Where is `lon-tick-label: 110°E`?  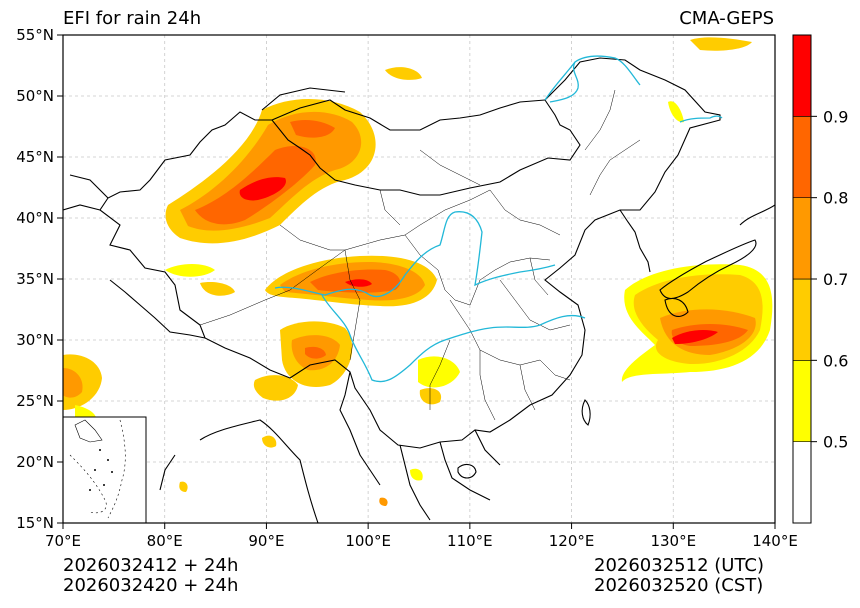
lon-tick-label: 110°E is located at coordinates (470, 541).